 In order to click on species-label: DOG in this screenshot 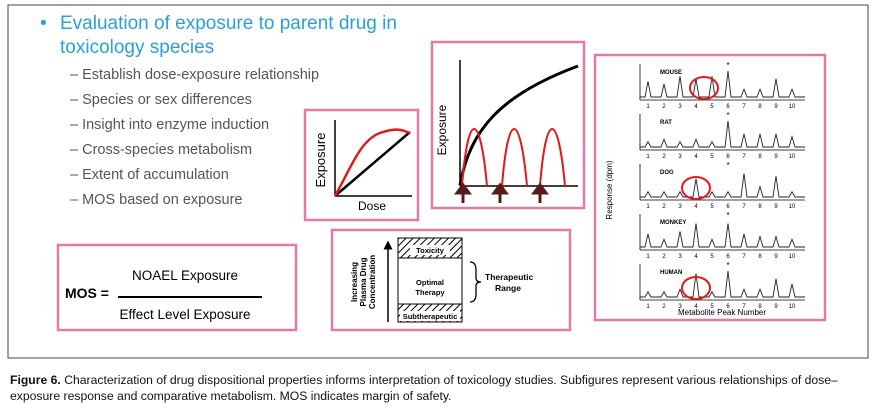, I will do `click(667, 173)`.